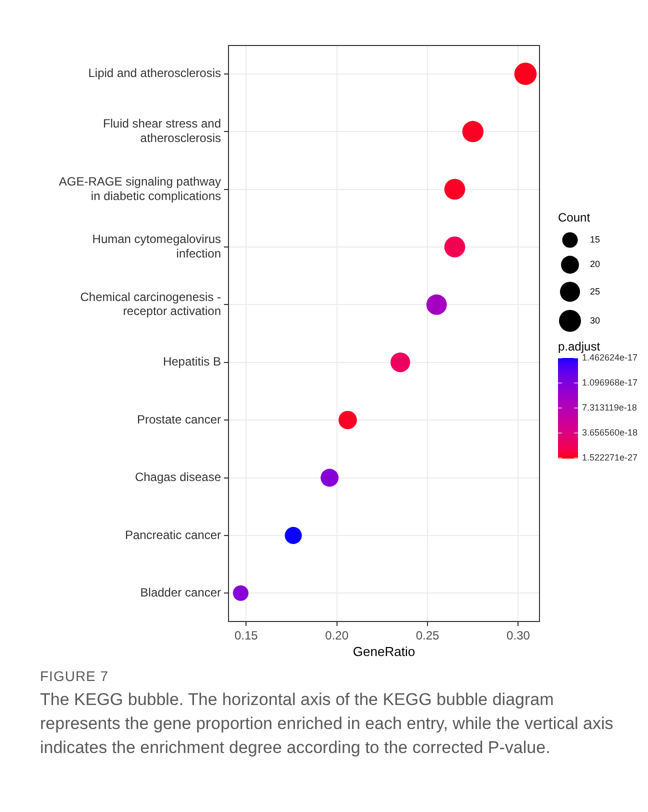 This screenshot has width=648, height=812. What do you see at coordinates (609, 407) in the screenshot?
I see `color-bar-label: 7.313119e-18` at bounding box center [609, 407].